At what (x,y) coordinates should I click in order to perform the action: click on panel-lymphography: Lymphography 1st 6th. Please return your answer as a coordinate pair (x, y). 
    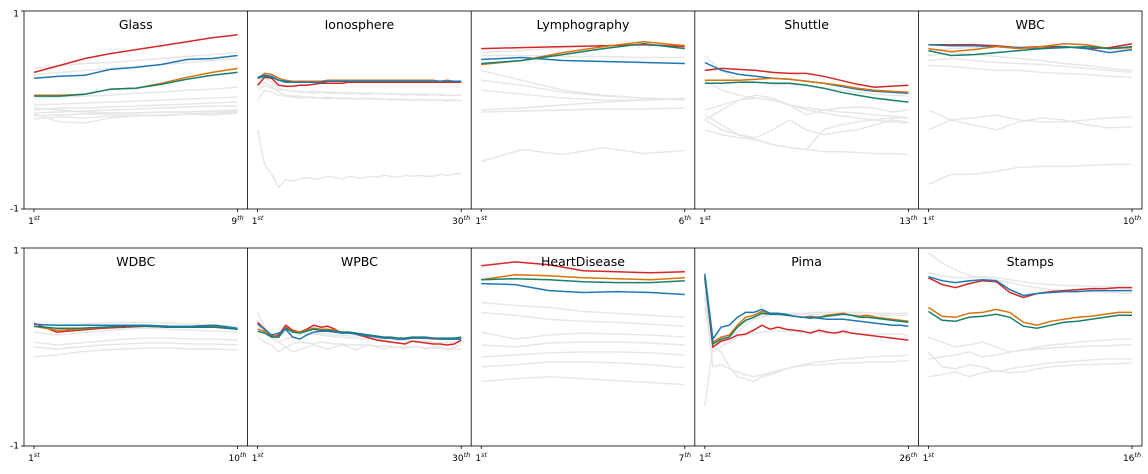
    Looking at the image, I should click on (580, 119).